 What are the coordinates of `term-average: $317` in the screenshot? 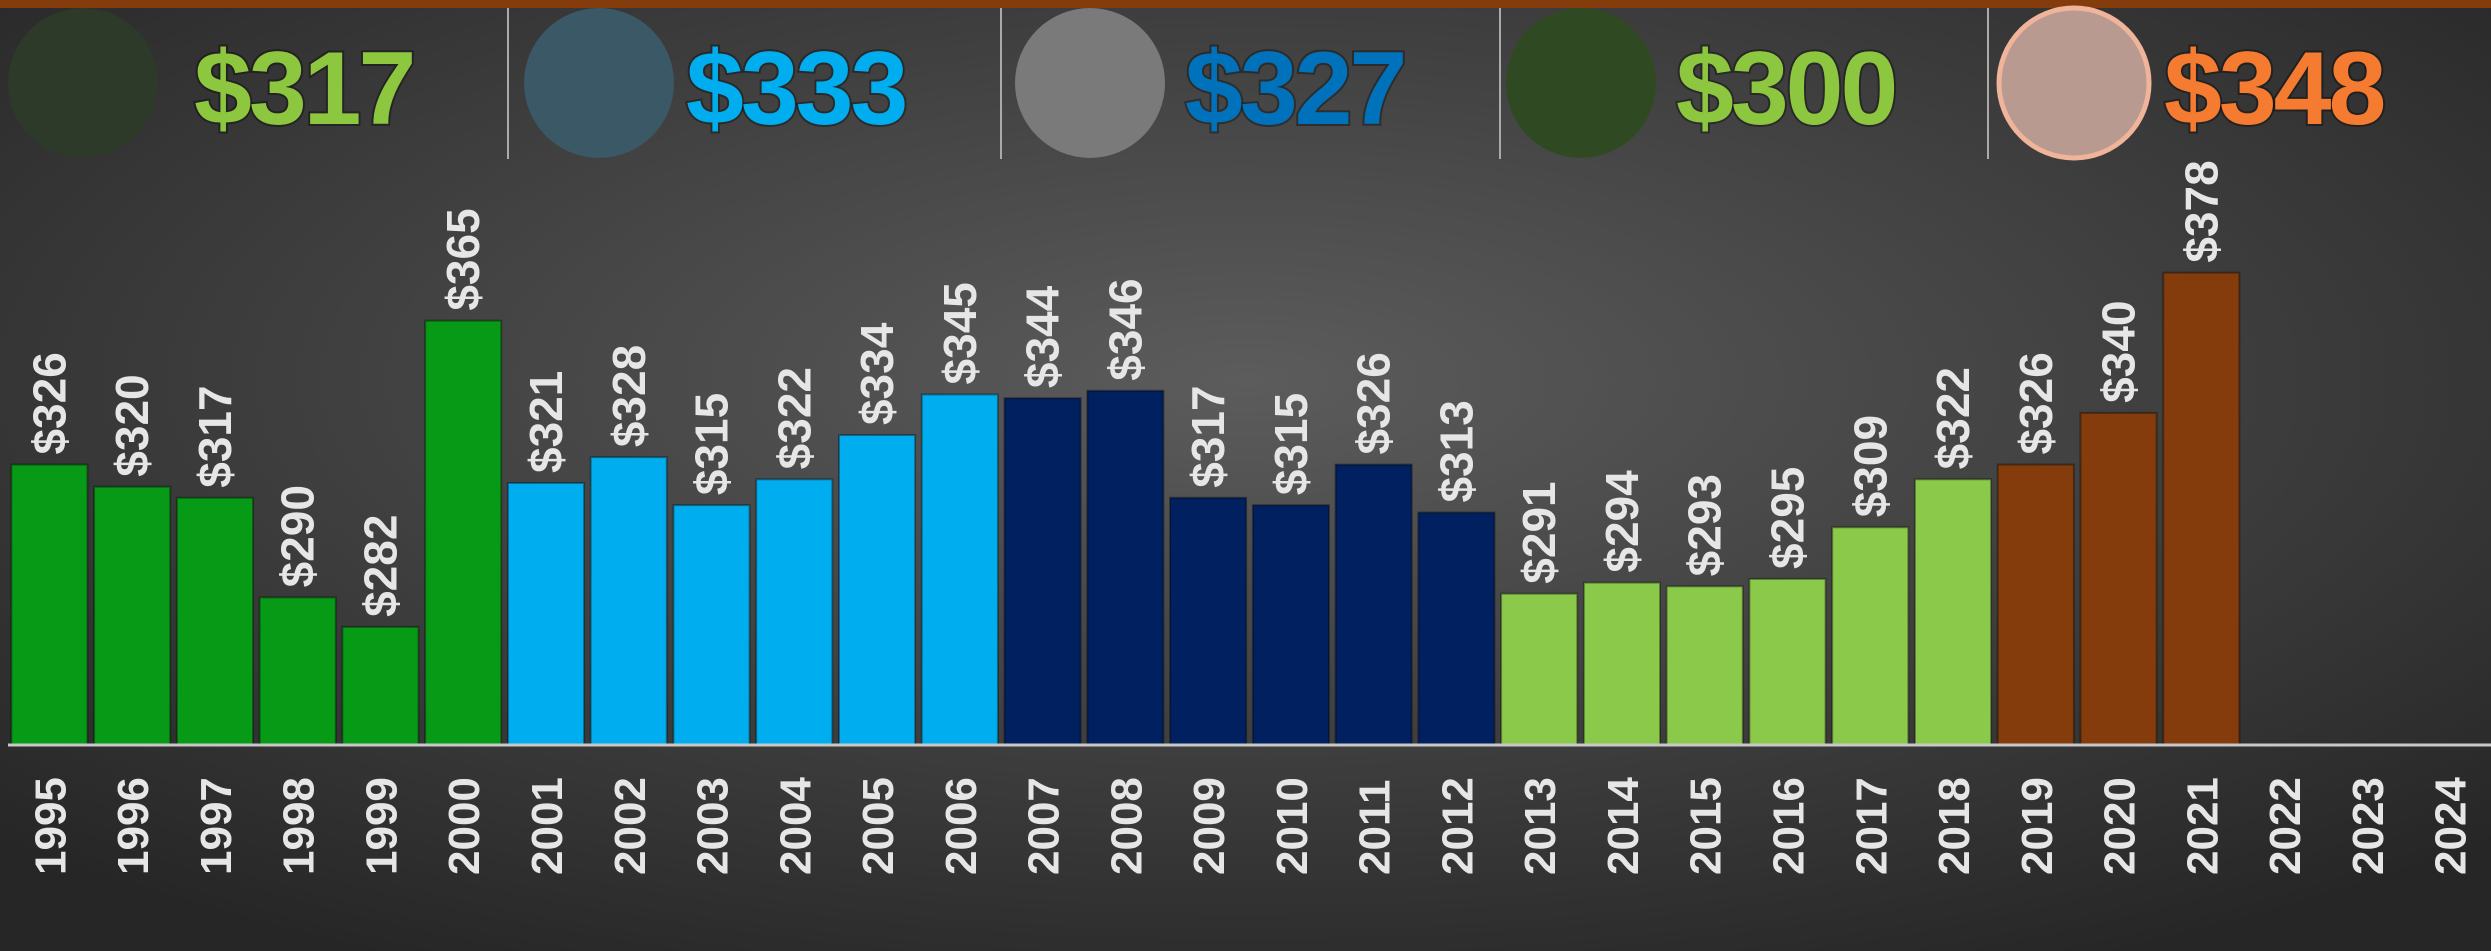 It's located at (303, 89).